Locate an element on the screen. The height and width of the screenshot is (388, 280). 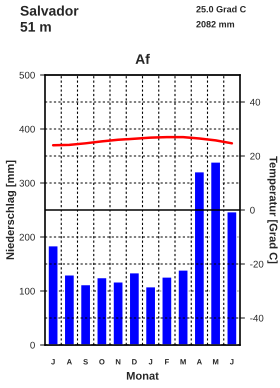
y-tick-label: 500 is located at coordinates (27, 75).